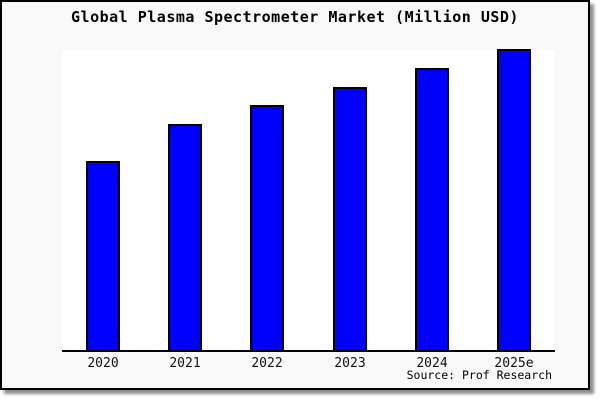 The image size is (600, 400). I want to click on bar-2025e, so click(514, 199).